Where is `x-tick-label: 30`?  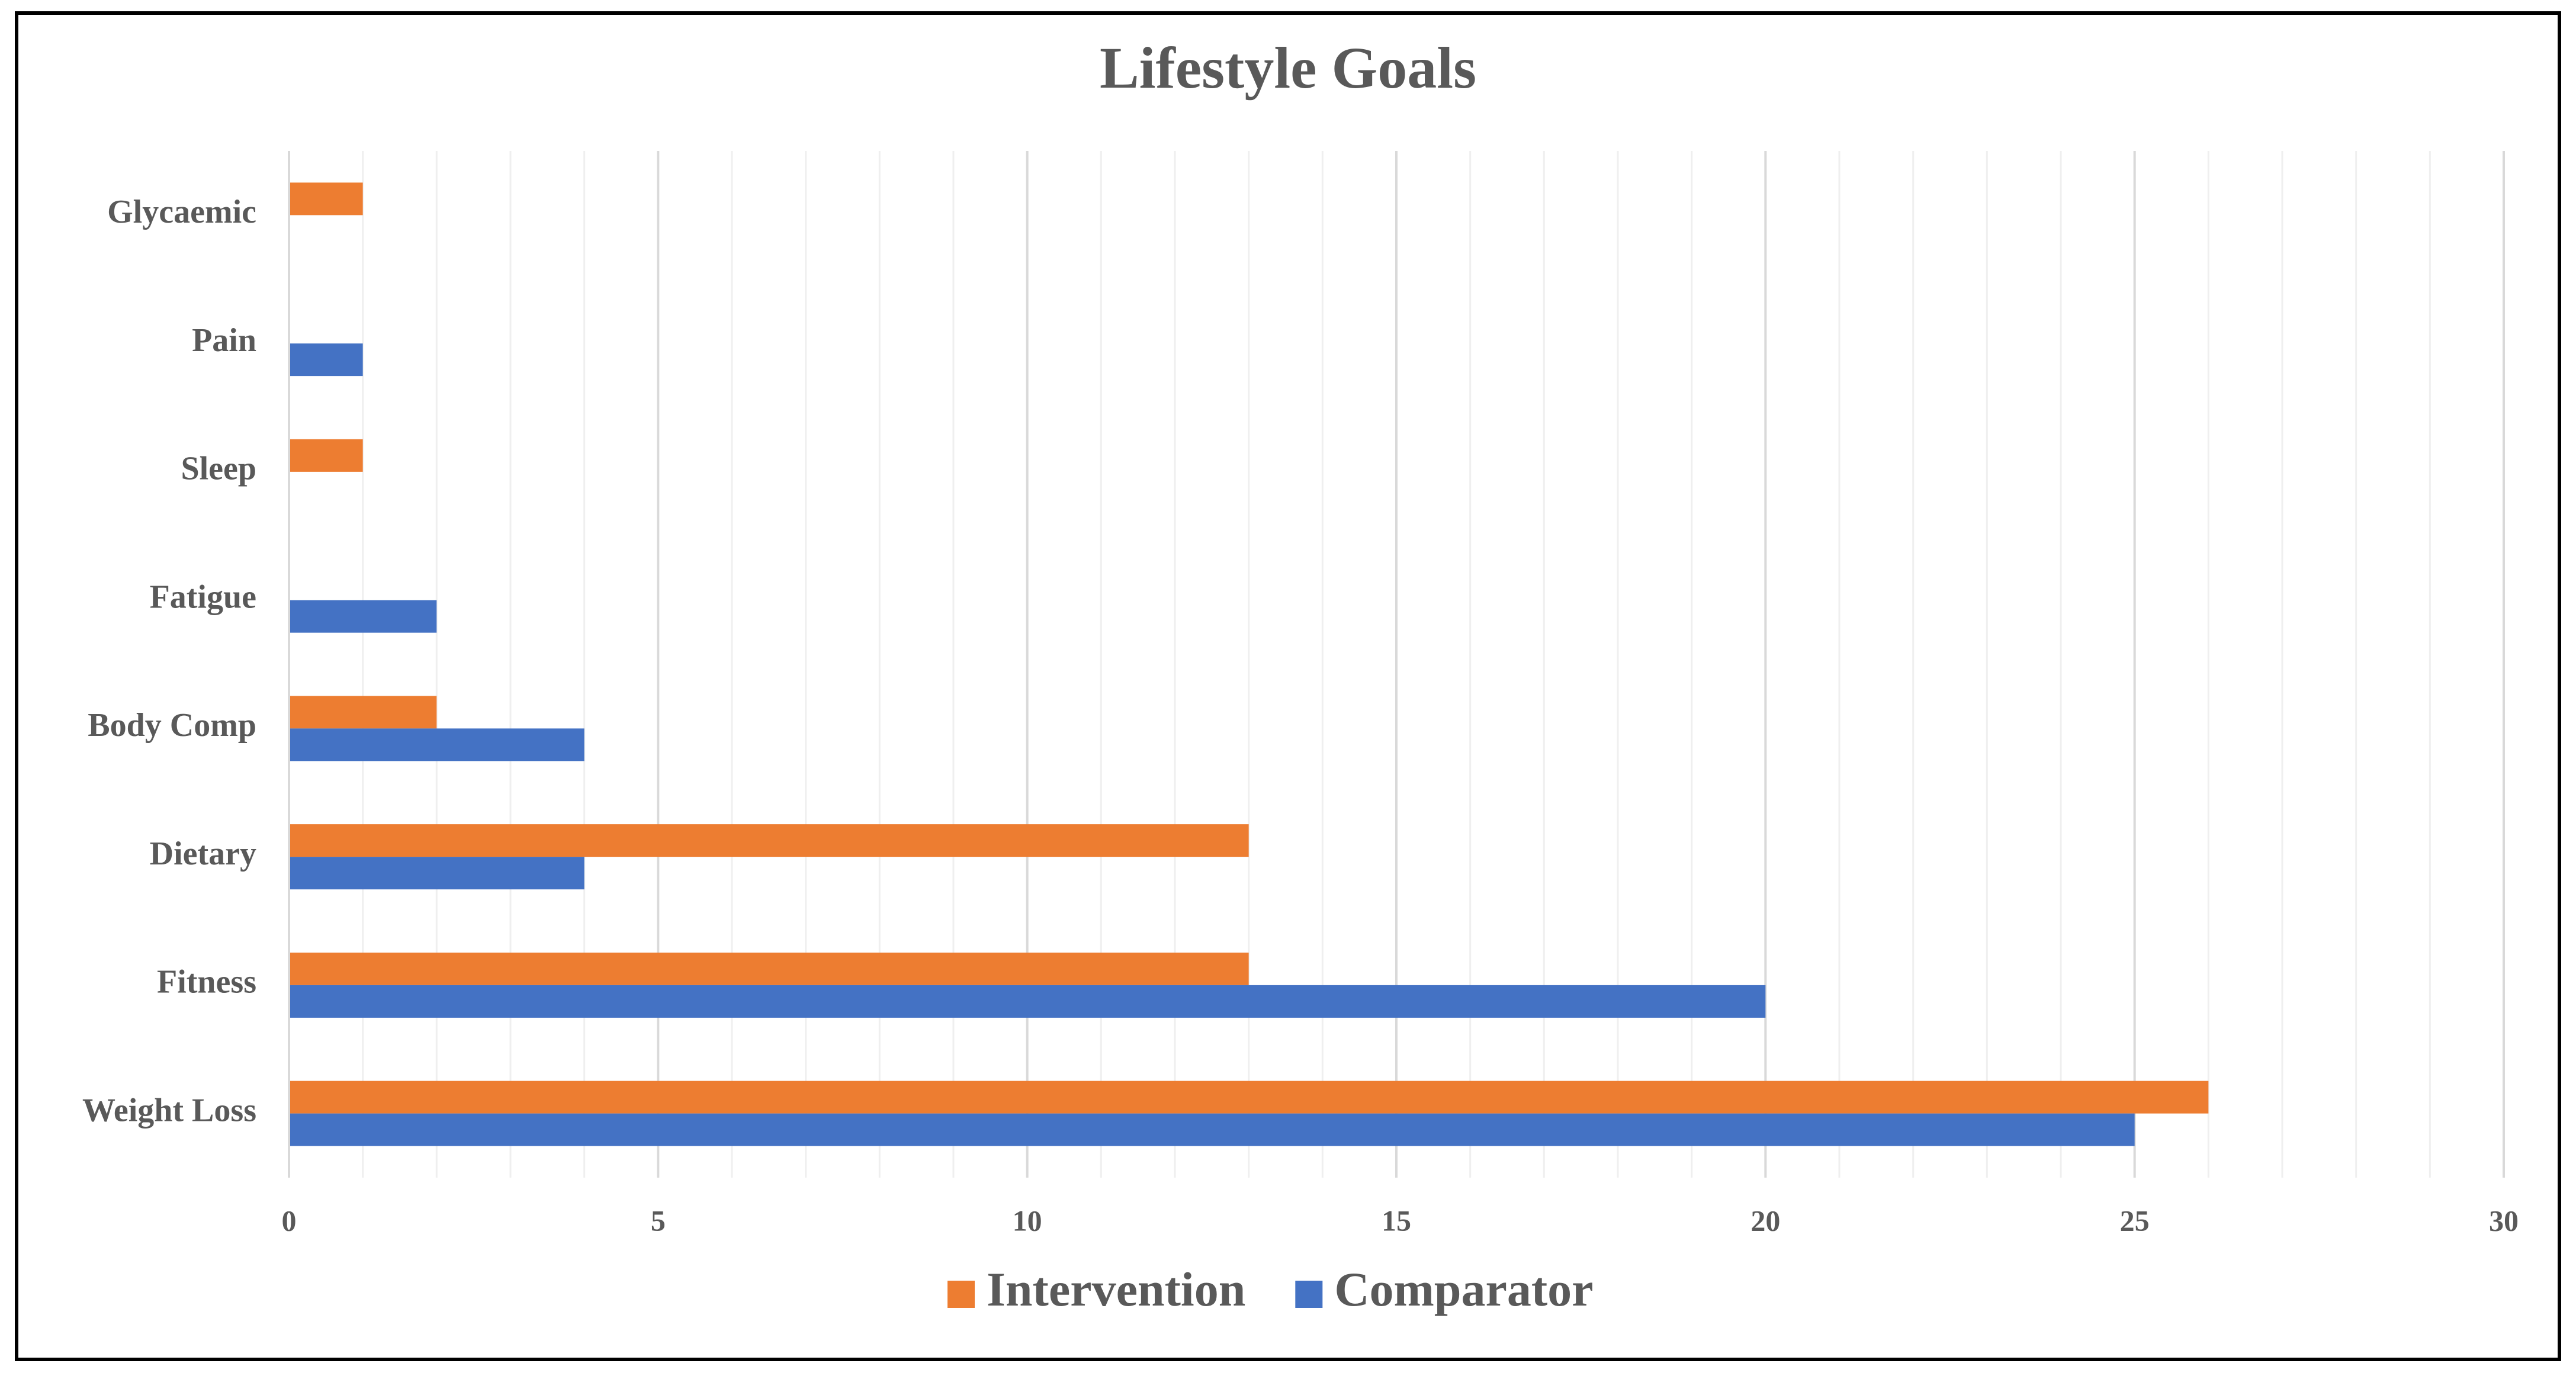 x-tick-label: 30 is located at coordinates (2504, 1220).